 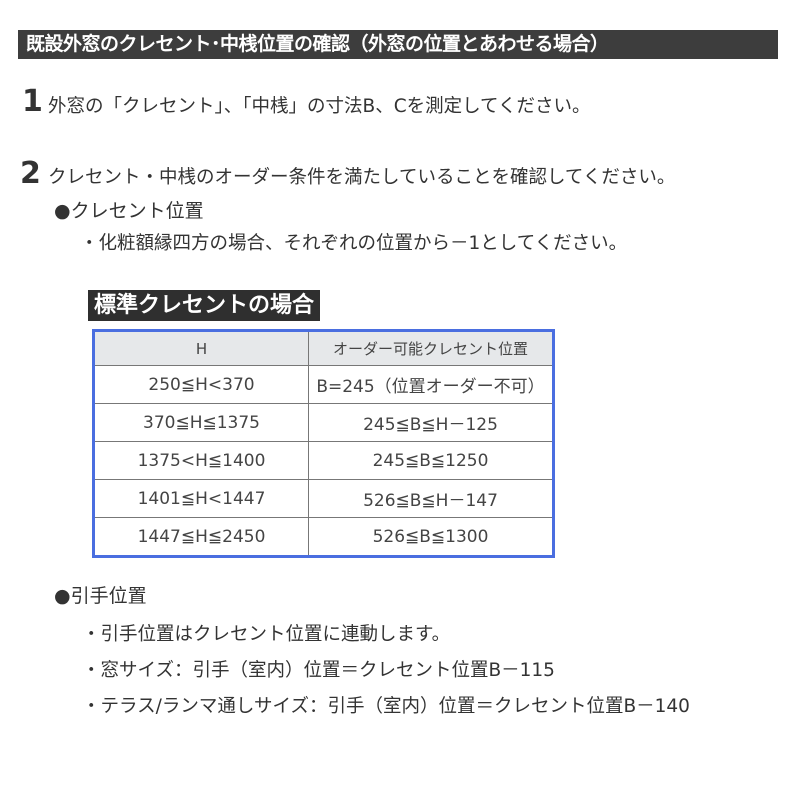 What do you see at coordinates (30, 173) in the screenshot?
I see `step-number: 2` at bounding box center [30, 173].